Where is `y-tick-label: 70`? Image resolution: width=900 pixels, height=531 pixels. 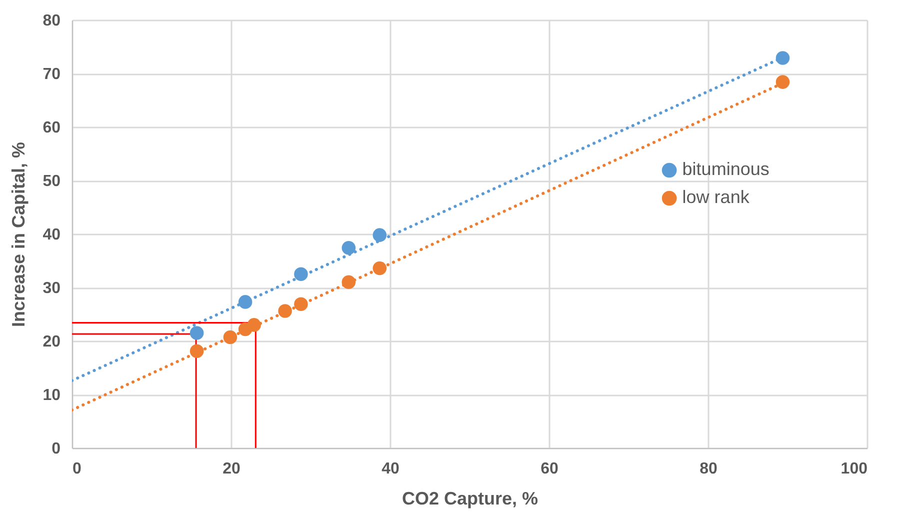 y-tick-label: 70 is located at coordinates (51, 74).